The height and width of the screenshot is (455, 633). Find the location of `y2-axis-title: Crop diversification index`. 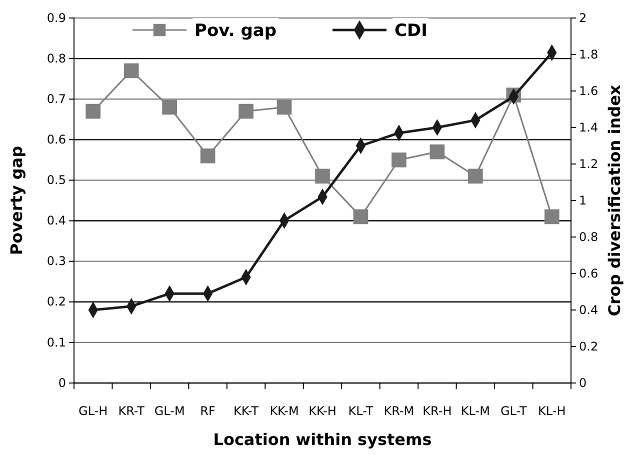

y2-axis-title: Crop diversification index is located at coordinates (614, 200).